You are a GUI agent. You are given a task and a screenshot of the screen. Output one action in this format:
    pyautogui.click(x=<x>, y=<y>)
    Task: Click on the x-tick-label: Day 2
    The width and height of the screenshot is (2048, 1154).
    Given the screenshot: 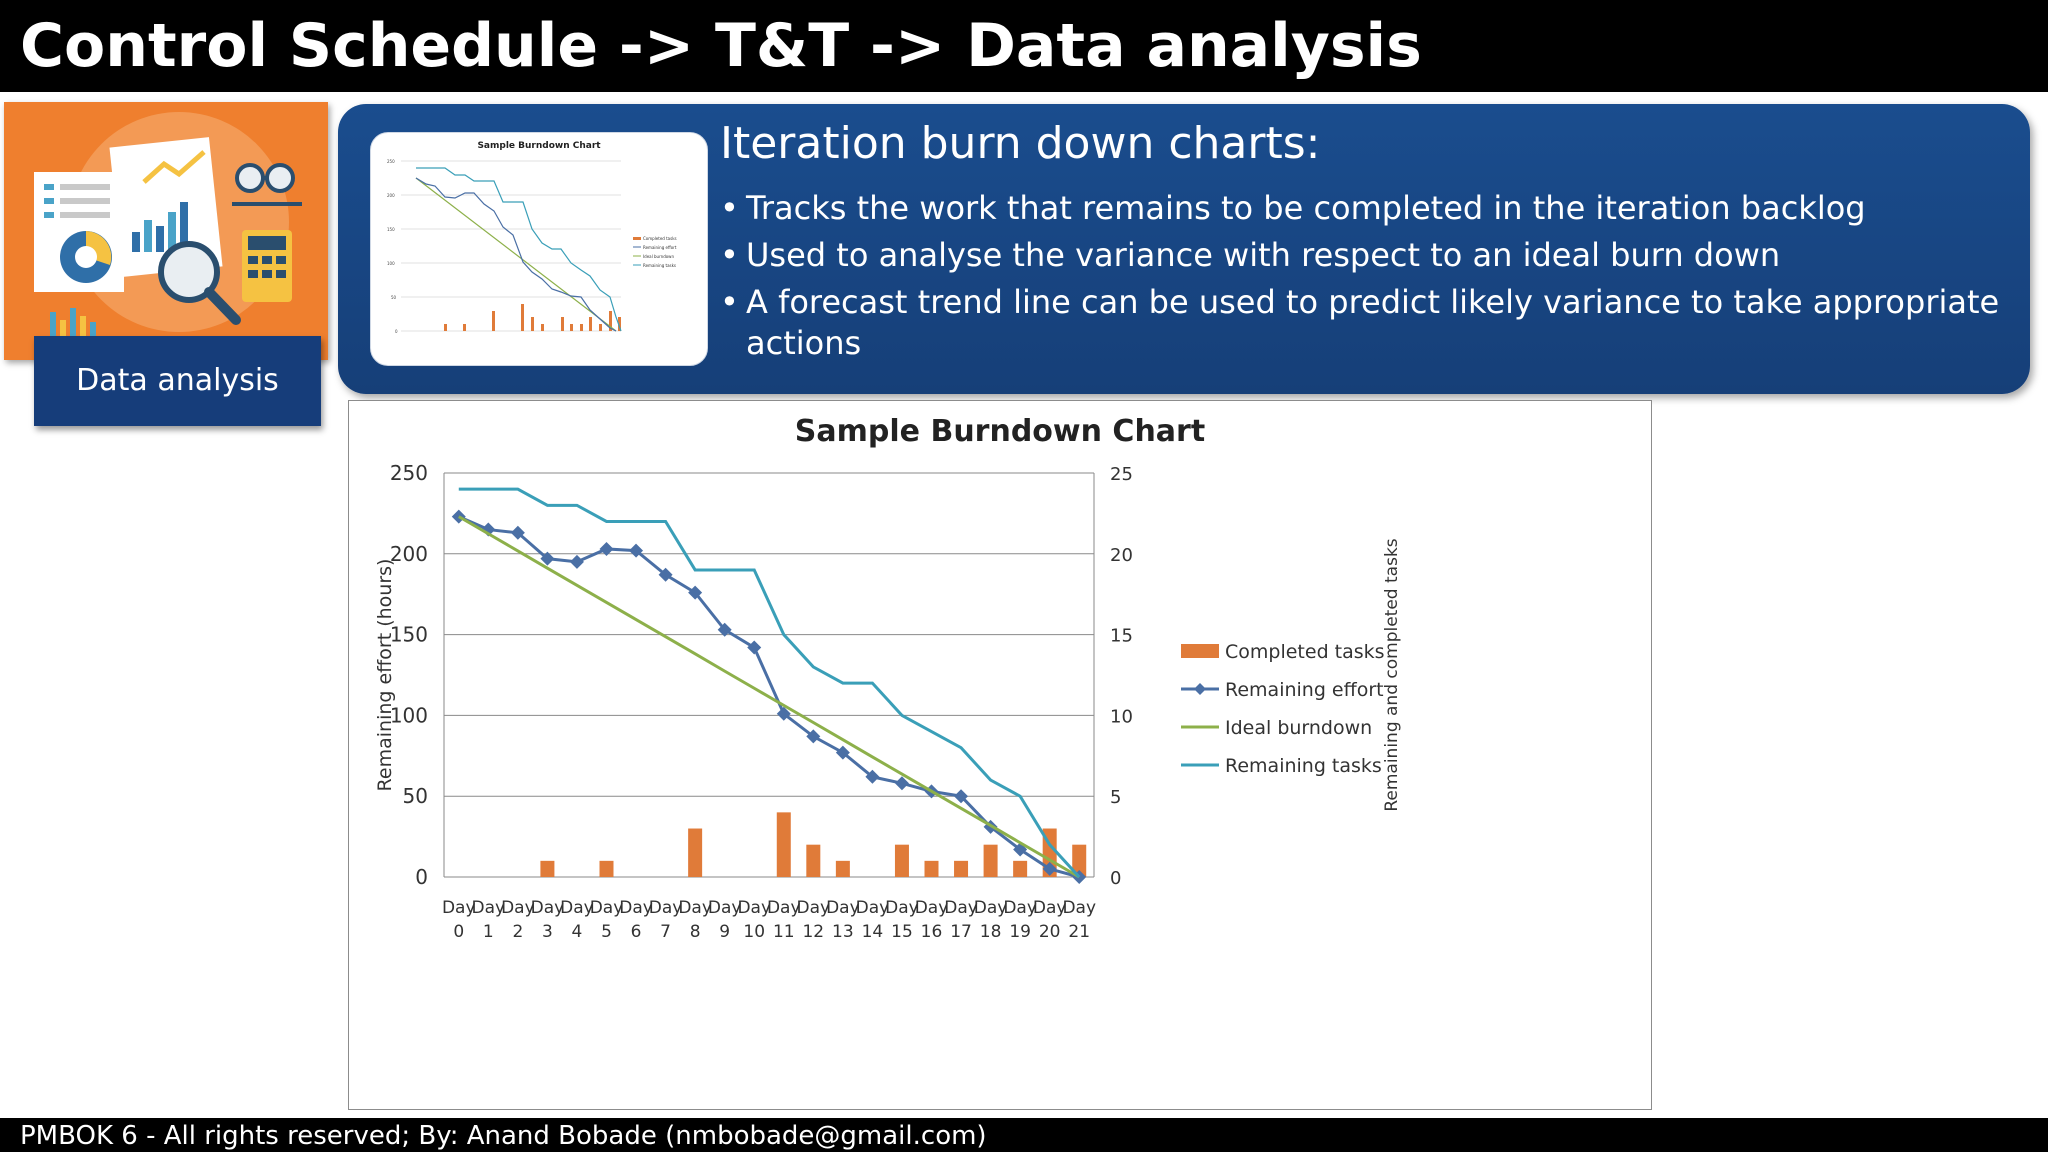 What is the action you would take?
    pyautogui.click(x=518, y=920)
    